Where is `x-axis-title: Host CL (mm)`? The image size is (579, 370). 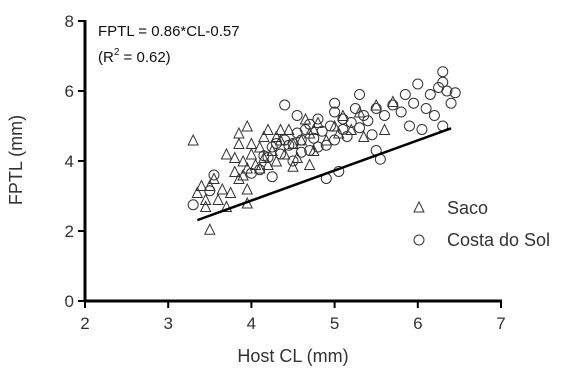
x-axis-title: Host CL (mm) is located at coordinates (292, 356).